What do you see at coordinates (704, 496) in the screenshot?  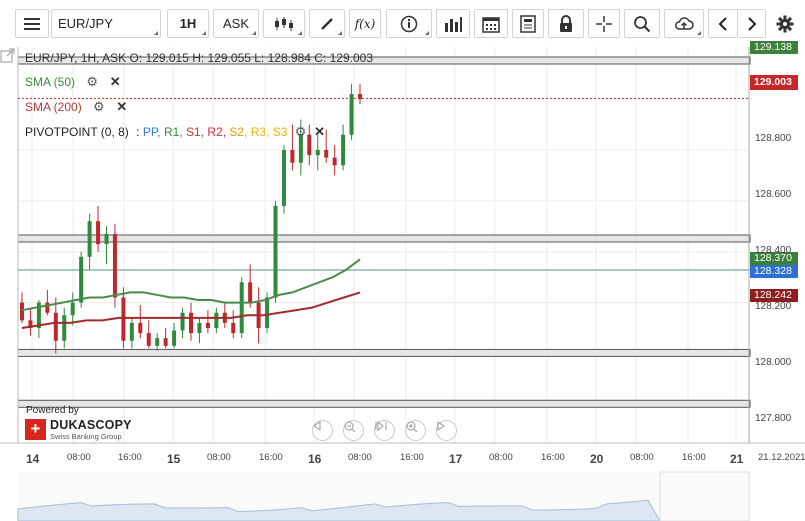 I see `navigator-window` at bounding box center [704, 496].